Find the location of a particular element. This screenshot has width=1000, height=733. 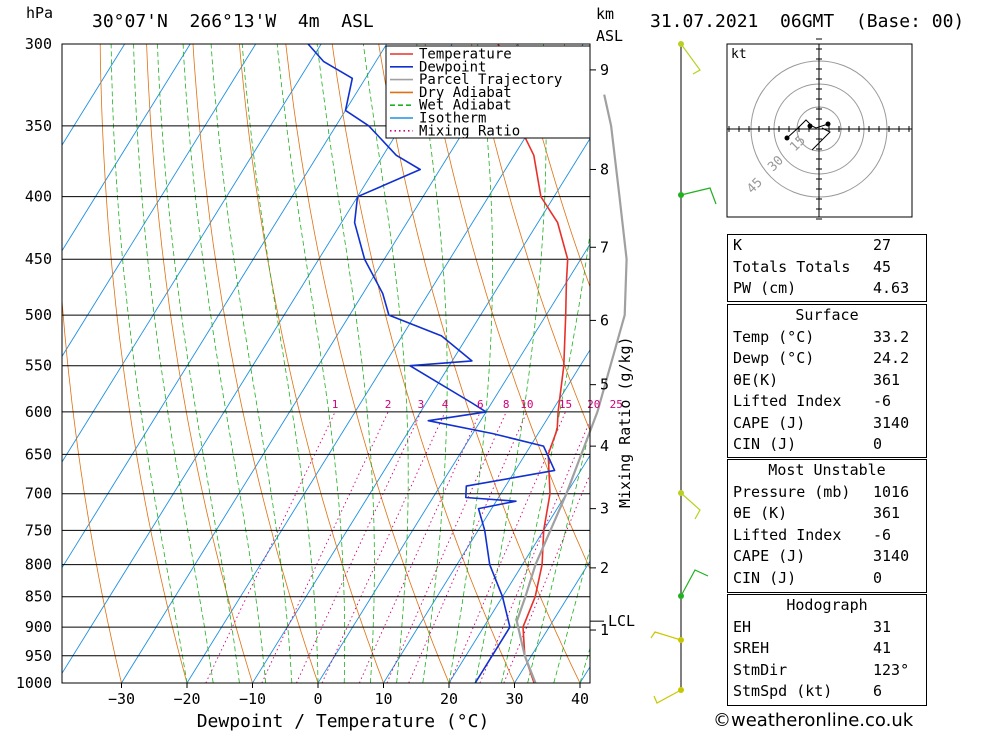

mixing-ratio-axis-title: Mixing Ratio (g/kg) is located at coordinates (625, 422).